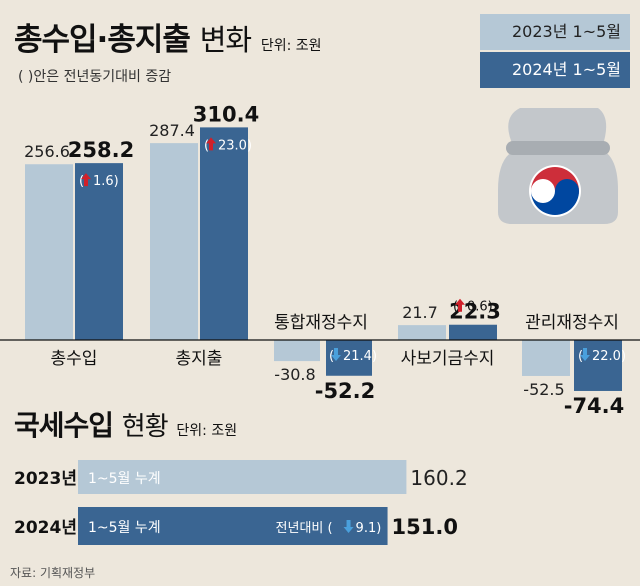 This screenshot has width=640, height=586. What do you see at coordinates (207, 431) in the screenshot?
I see `tax-unit-label: 단위: 조원` at bounding box center [207, 431].